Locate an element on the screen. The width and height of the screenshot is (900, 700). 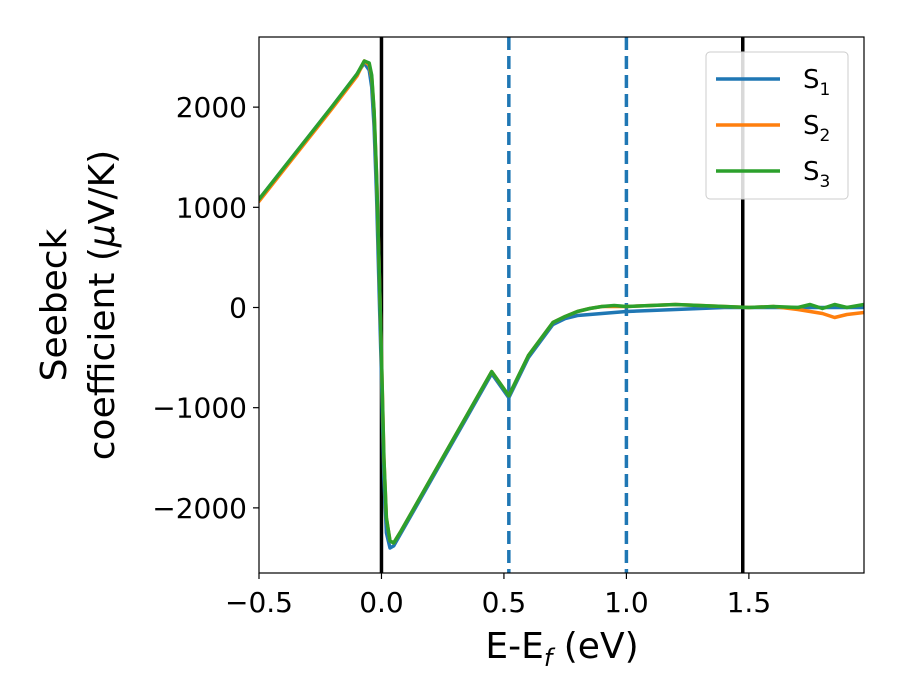
legend-label-s2: S2 is located at coordinates (816, 128).